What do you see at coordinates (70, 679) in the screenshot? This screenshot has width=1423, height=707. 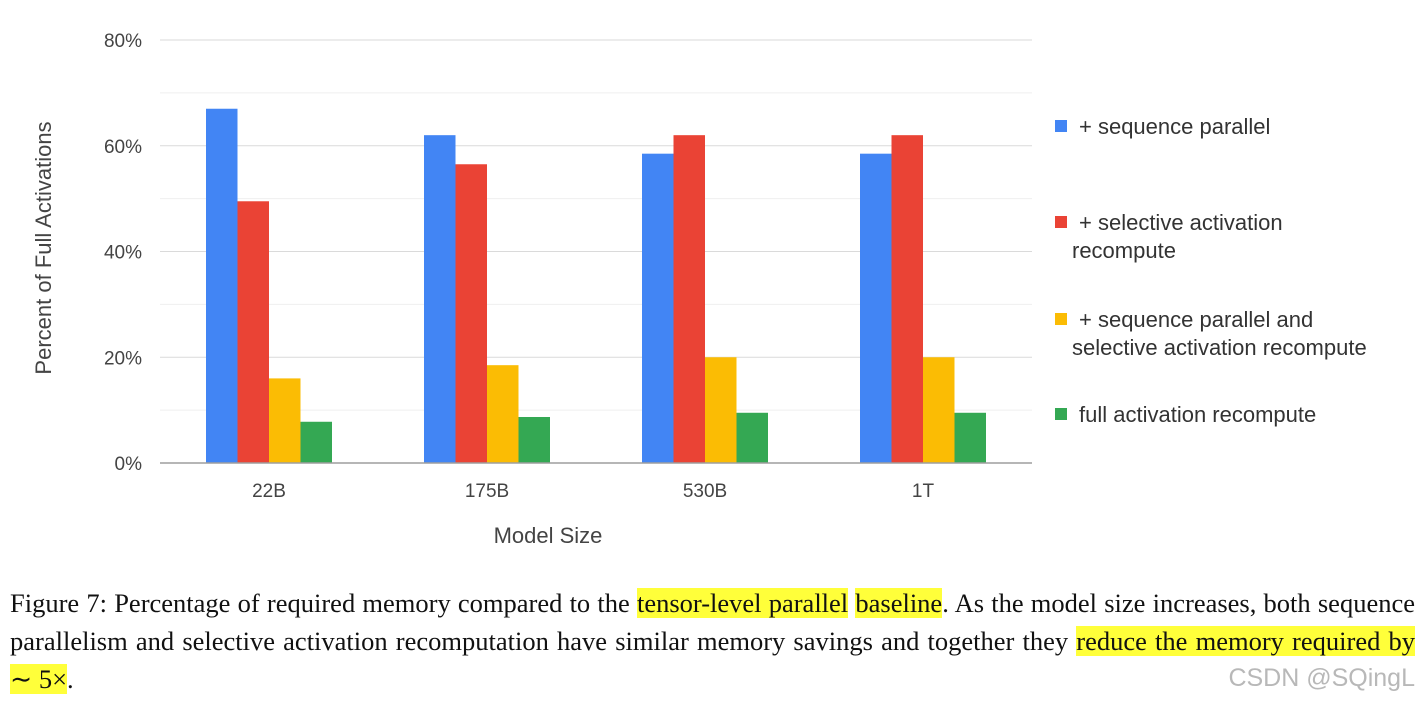 I see `caption-text-4: .` at bounding box center [70, 679].